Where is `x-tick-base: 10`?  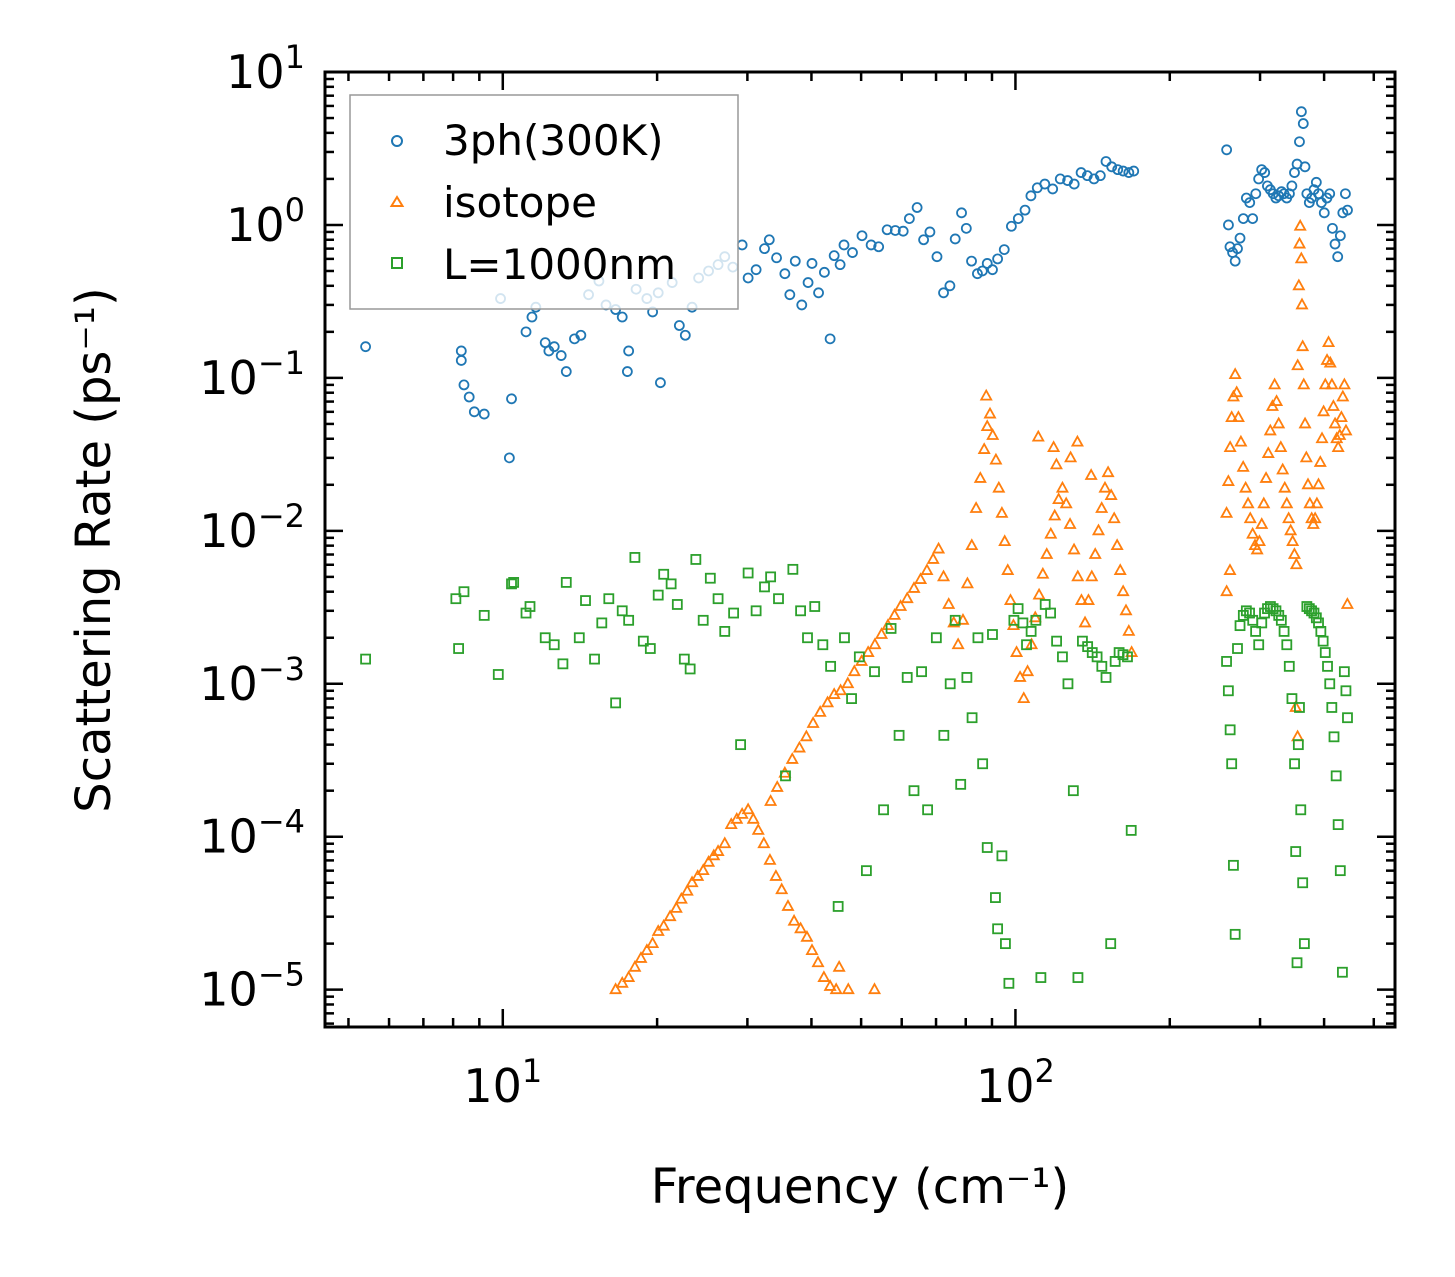 x-tick-base: 10 is located at coordinates (1005, 1086).